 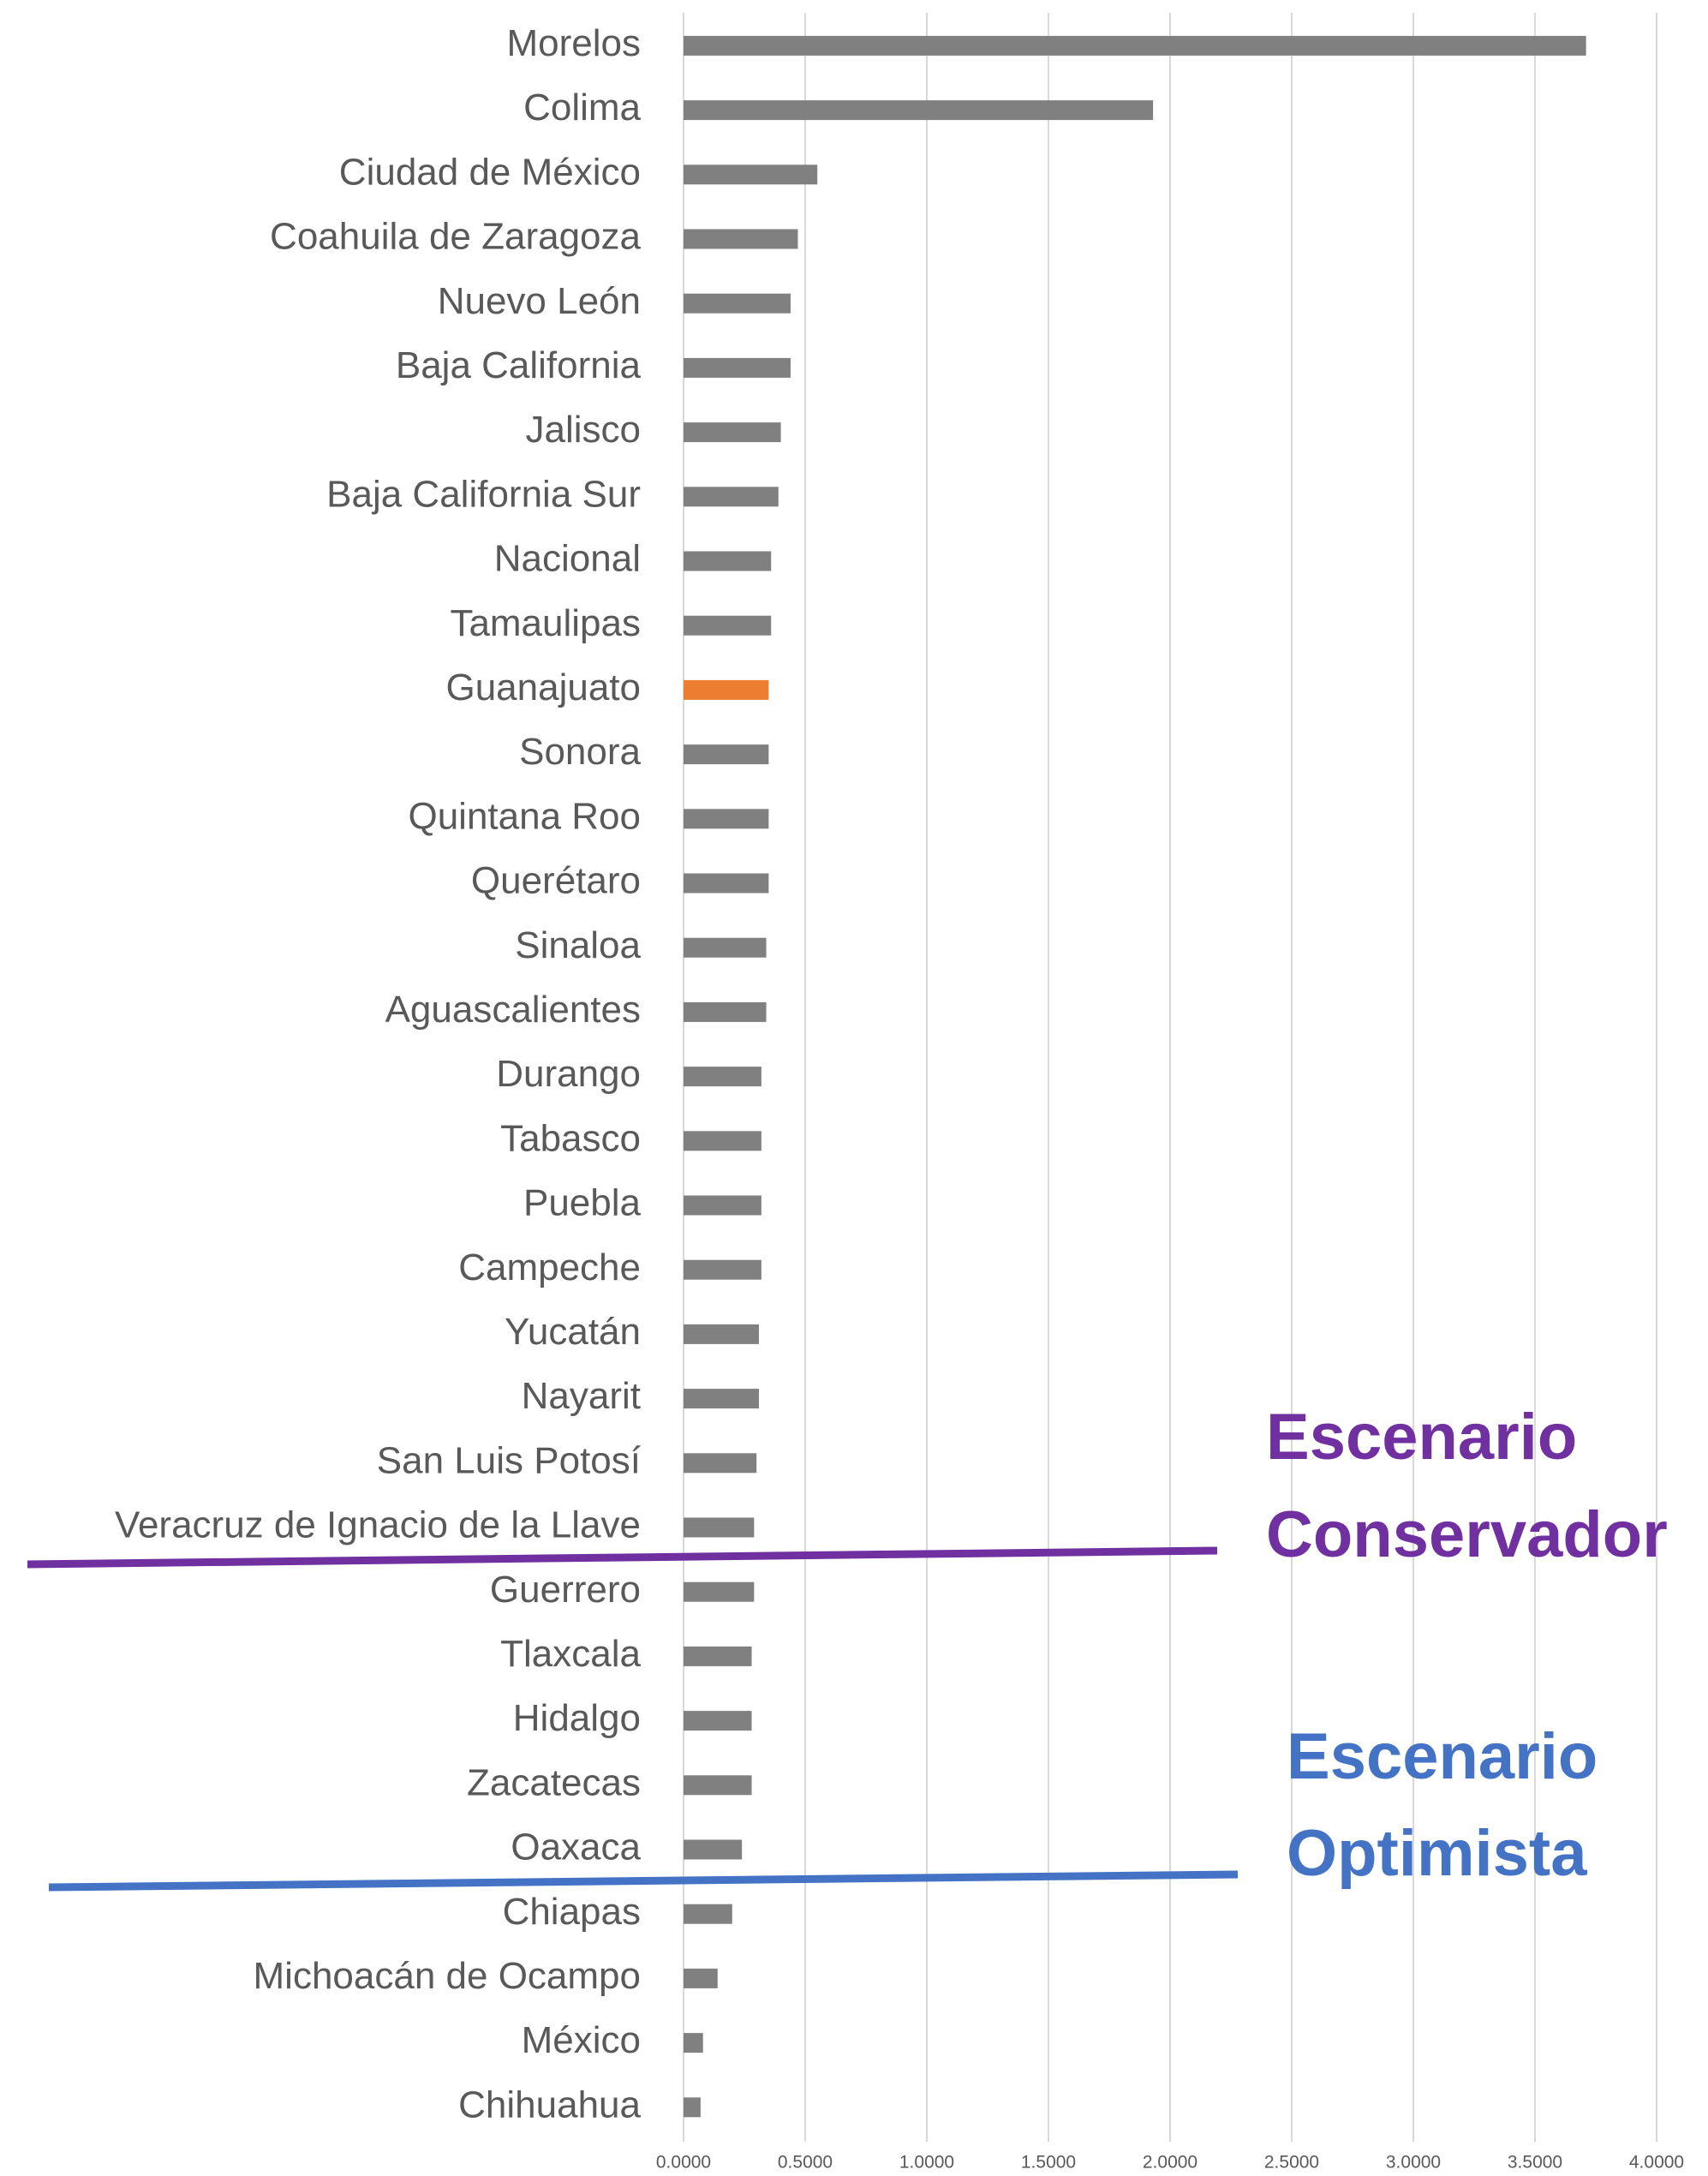 I want to click on x-tick-label: 1.0000, so click(x=927, y=2163).